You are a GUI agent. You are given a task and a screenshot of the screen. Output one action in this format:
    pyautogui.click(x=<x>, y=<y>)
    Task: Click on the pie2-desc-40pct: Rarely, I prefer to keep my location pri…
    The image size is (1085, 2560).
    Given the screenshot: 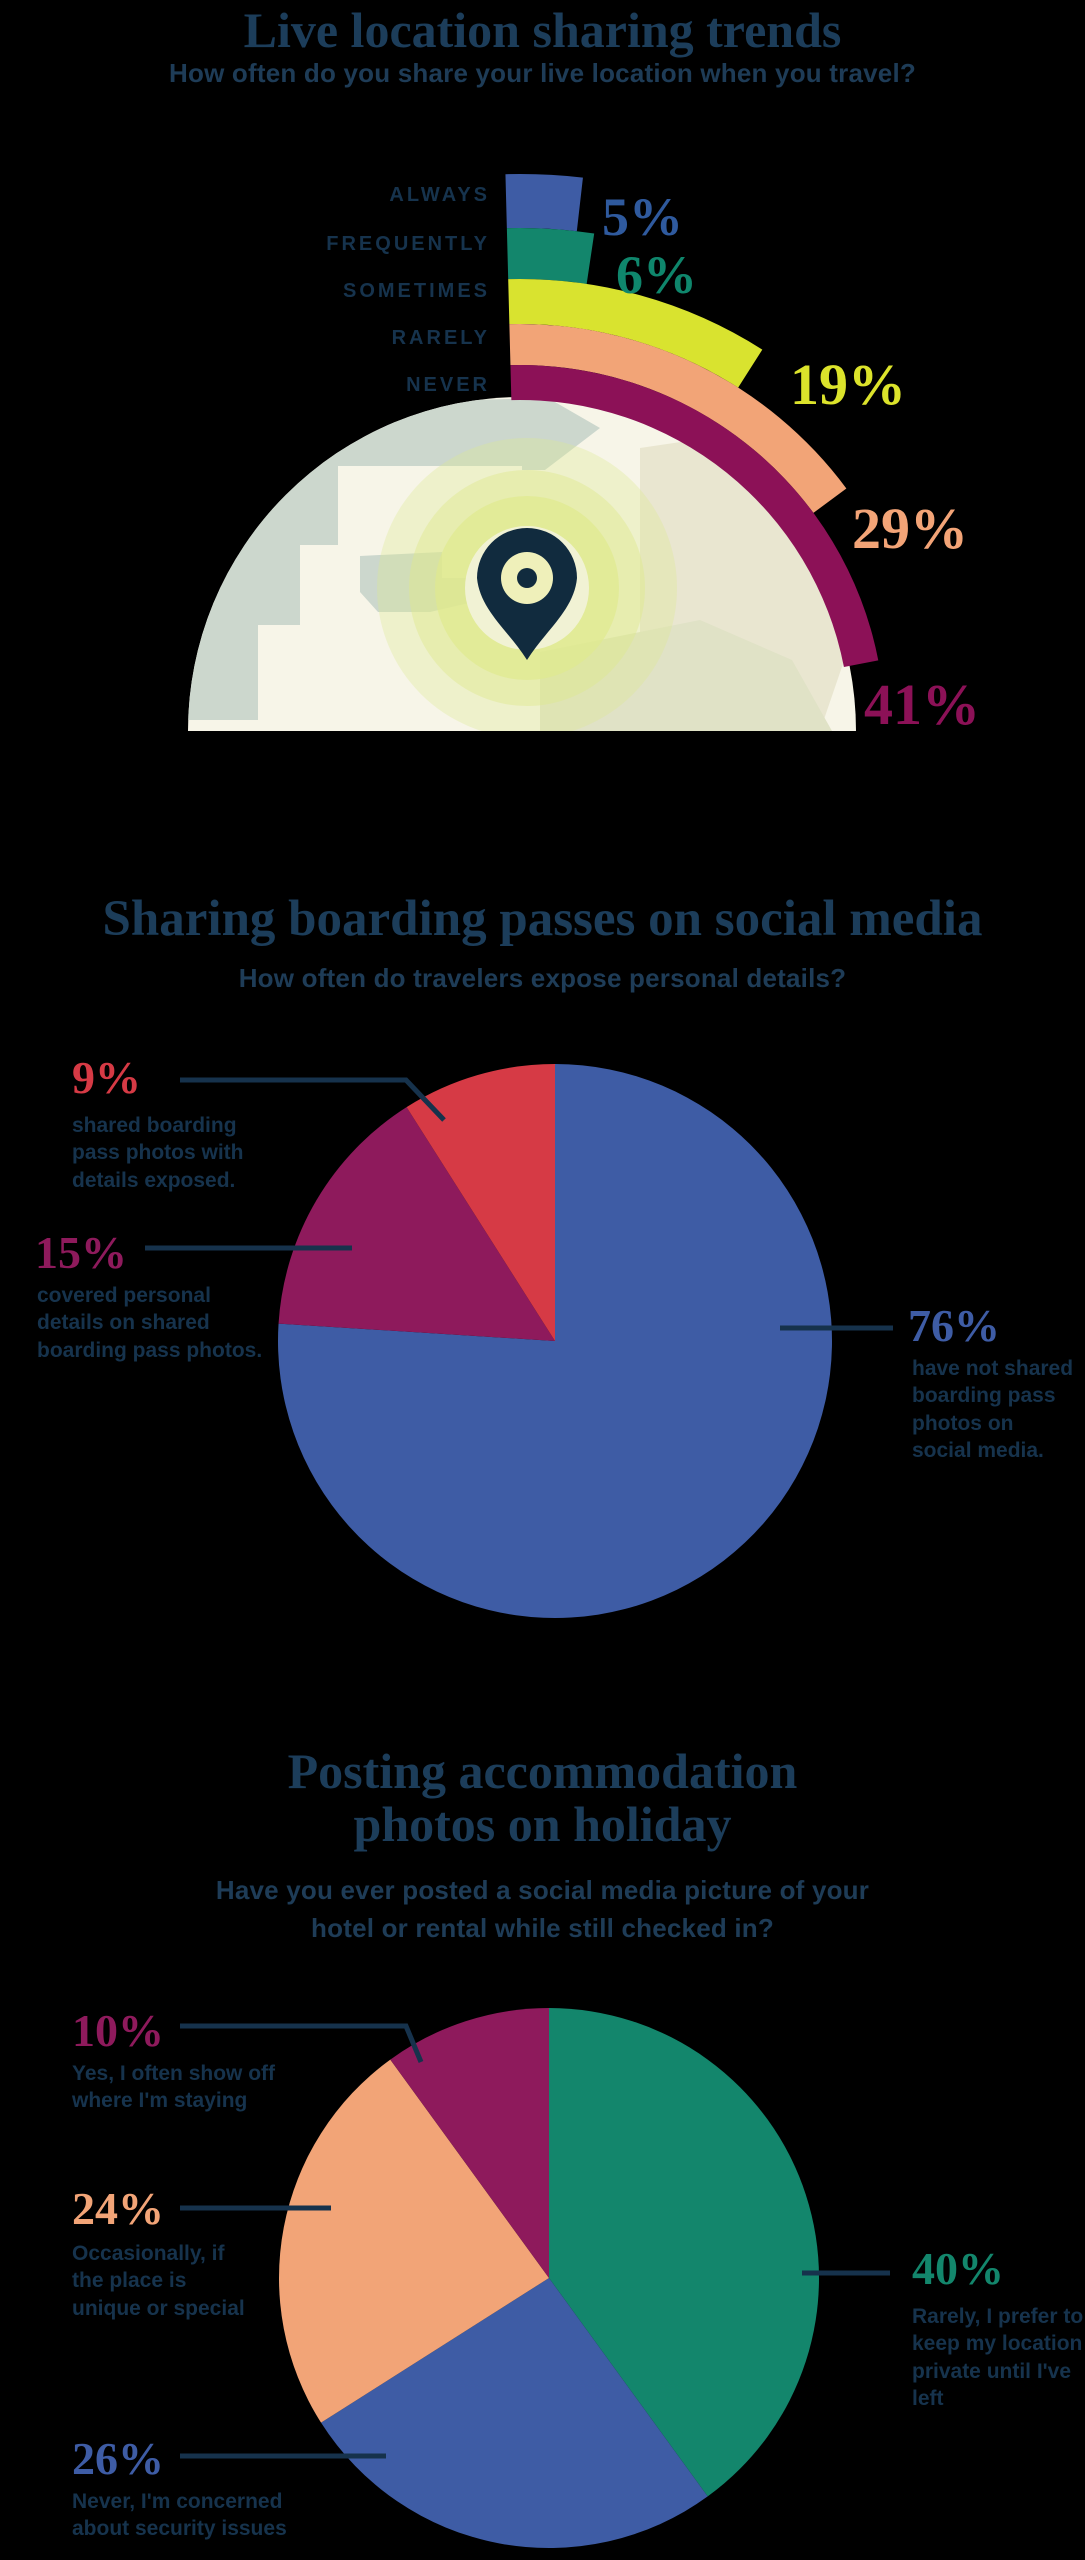 What is the action you would take?
    pyautogui.click(x=998, y=2357)
    